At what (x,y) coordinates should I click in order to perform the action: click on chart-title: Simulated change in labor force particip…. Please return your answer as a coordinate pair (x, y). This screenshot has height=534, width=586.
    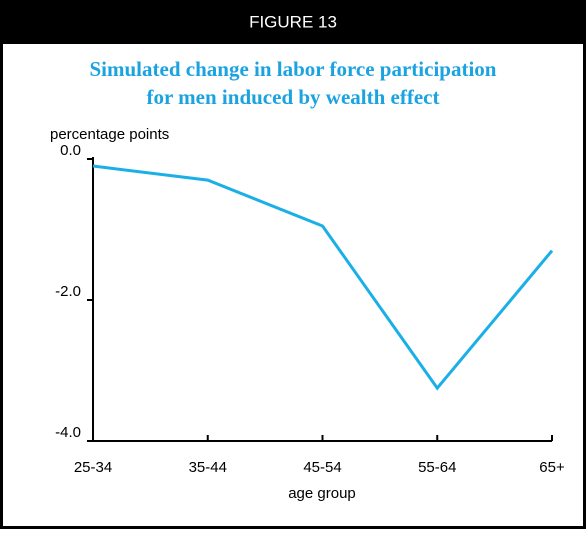
    Looking at the image, I should click on (293, 69).